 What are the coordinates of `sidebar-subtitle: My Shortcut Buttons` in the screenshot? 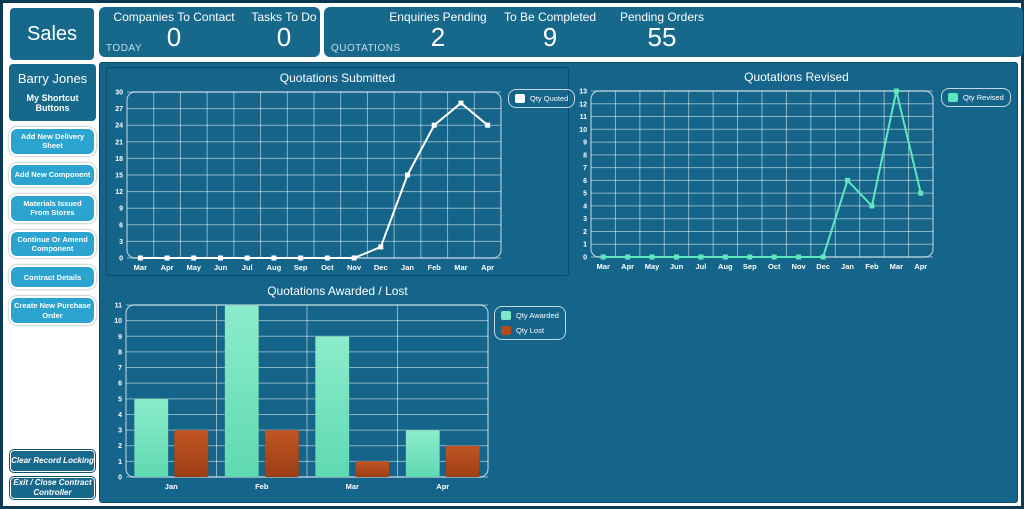 It's located at (52, 103).